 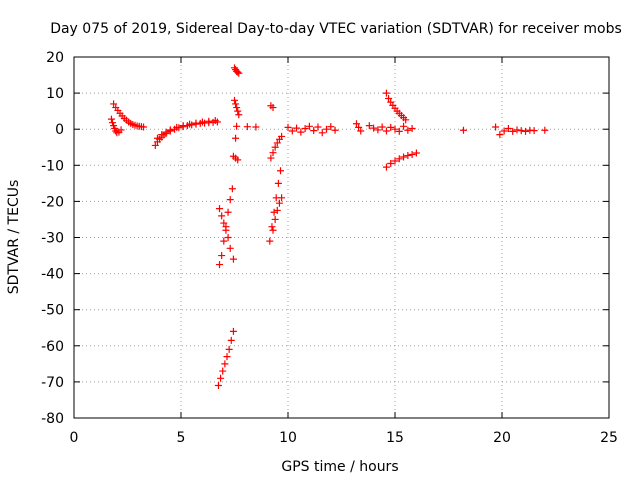 I want to click on y-axis-label: SDTVAR / TECUs, so click(x=14, y=237).